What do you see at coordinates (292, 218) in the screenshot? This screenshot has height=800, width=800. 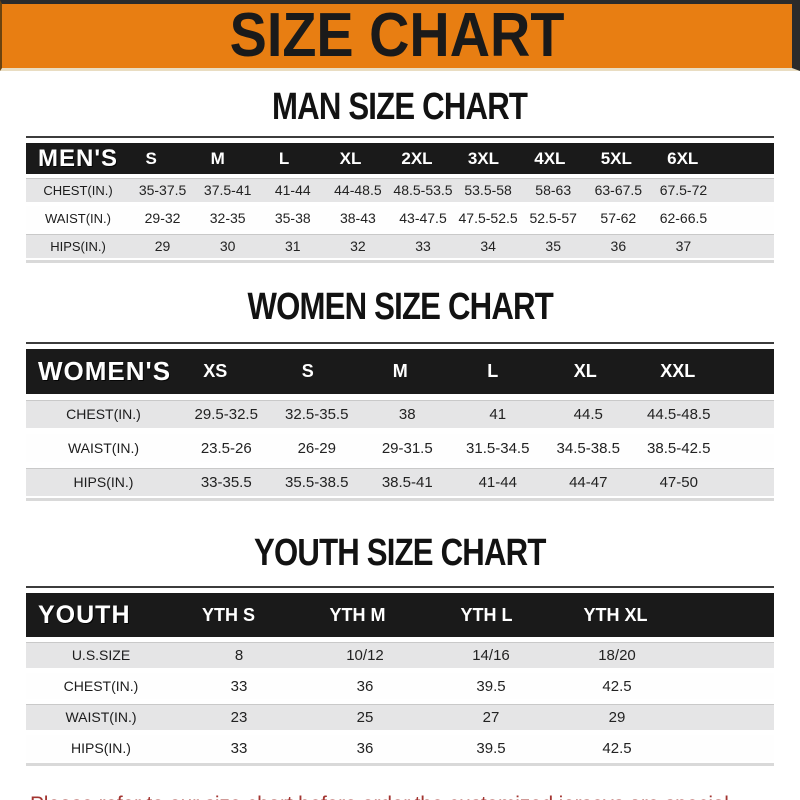 I see `size-value: 35-38` at bounding box center [292, 218].